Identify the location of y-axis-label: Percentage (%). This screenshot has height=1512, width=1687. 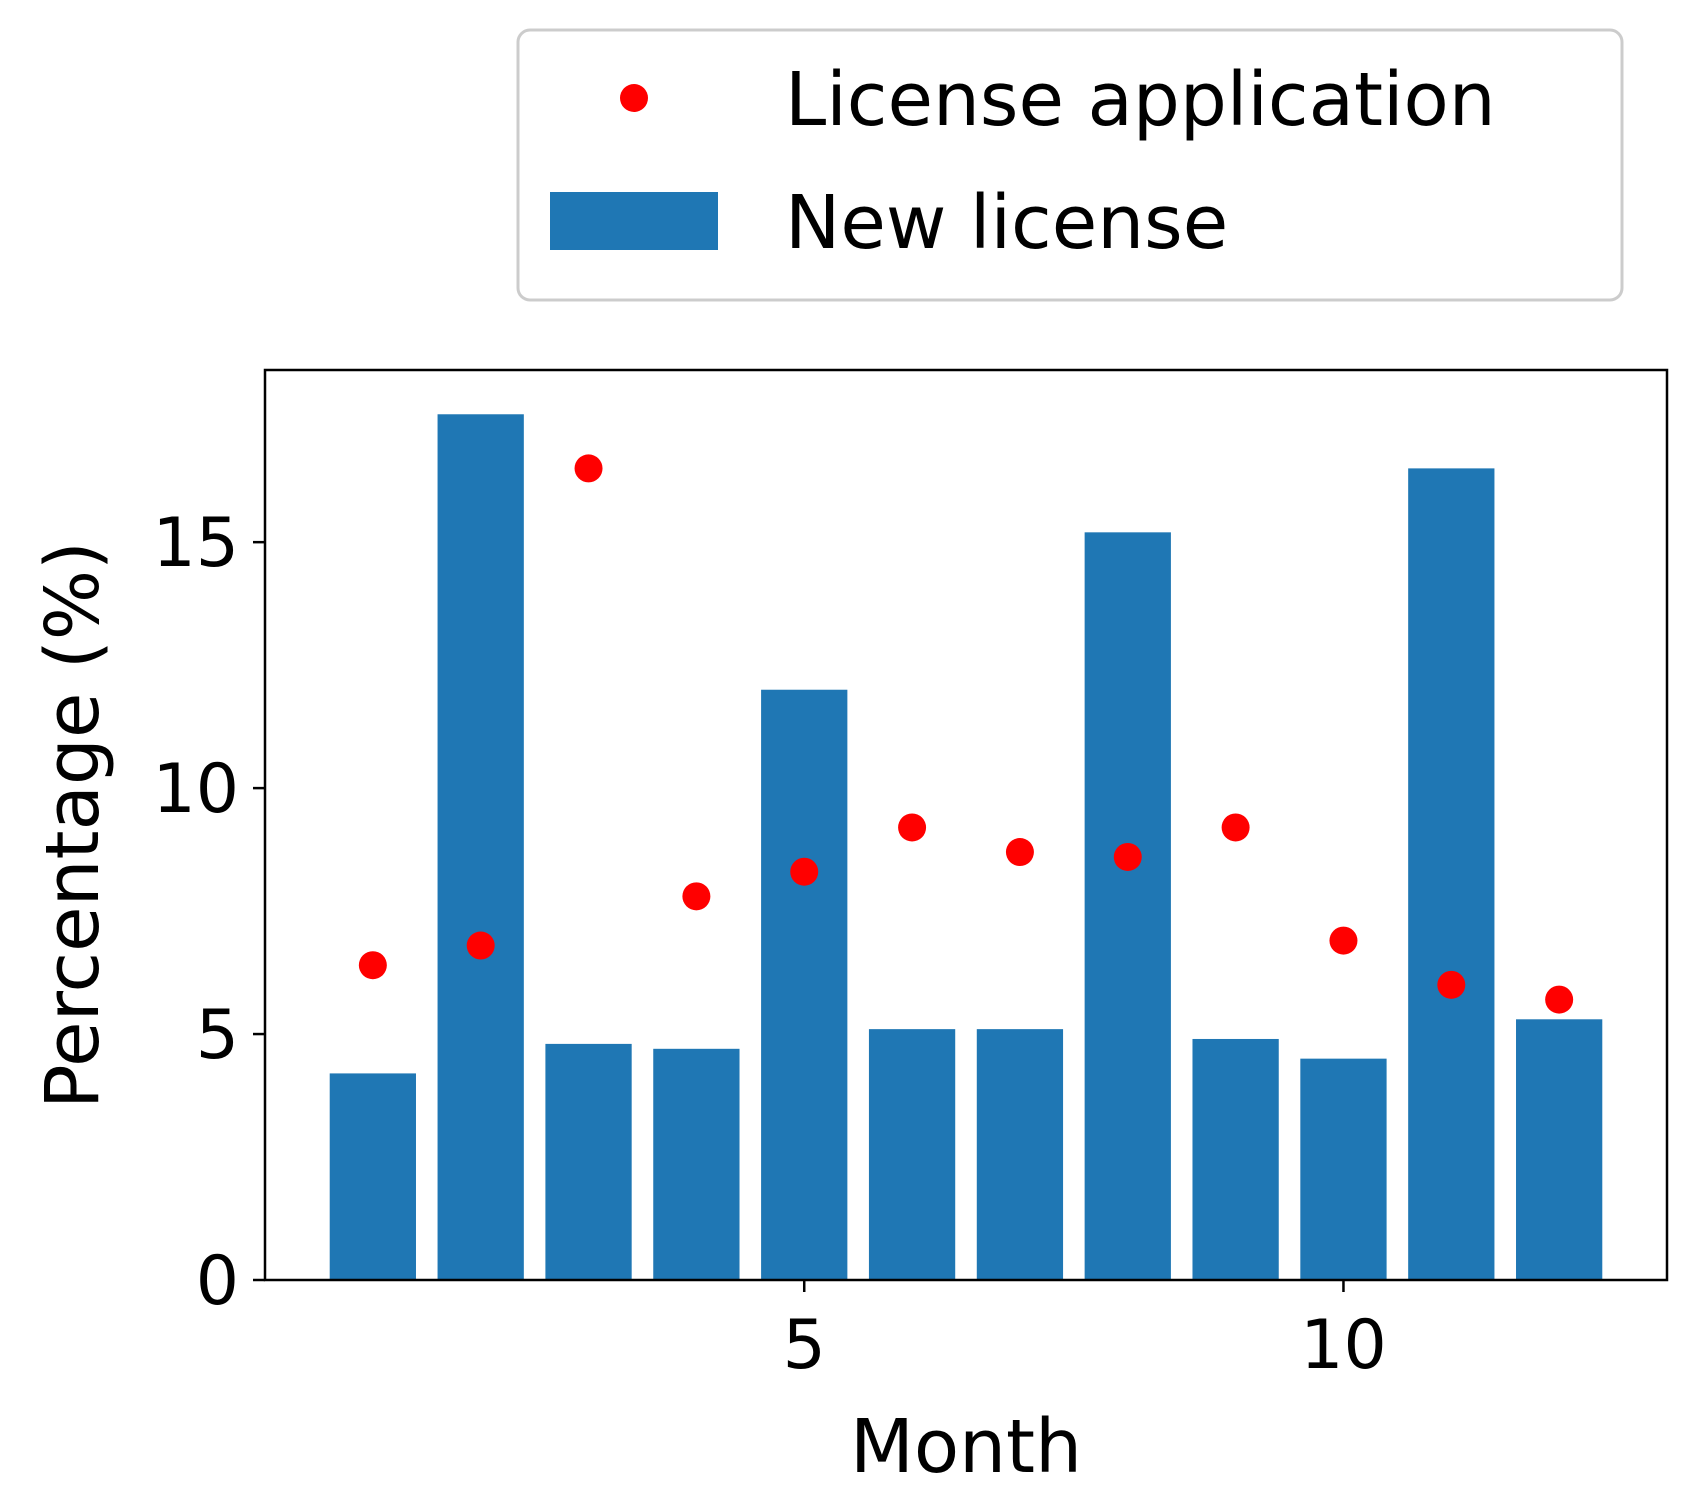
(73, 825).